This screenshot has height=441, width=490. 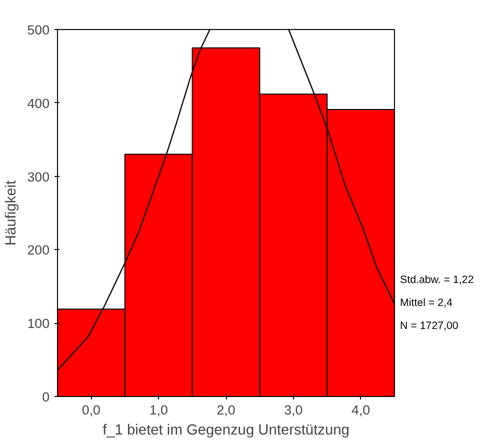 What do you see at coordinates (38, 324) in the screenshot?
I see `y-tick-label: 100` at bounding box center [38, 324].